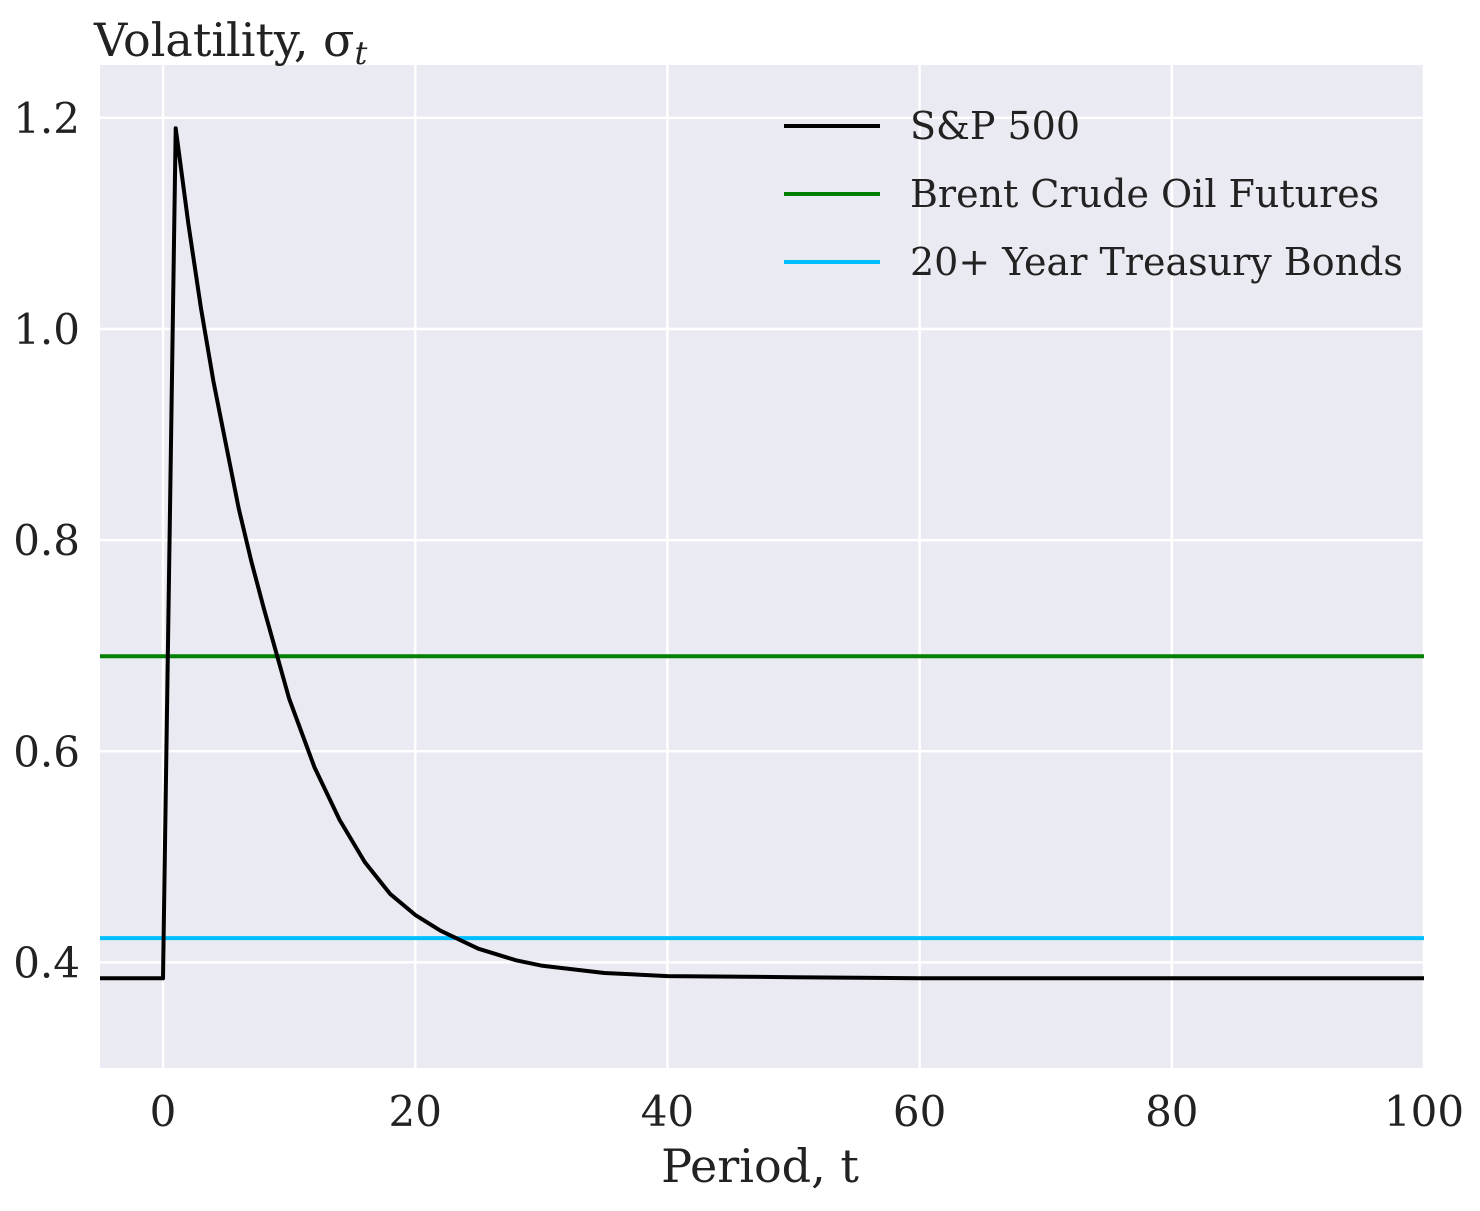 The height and width of the screenshot is (1211, 1480). I want to click on x-tick-label: 0, so click(163, 1111).